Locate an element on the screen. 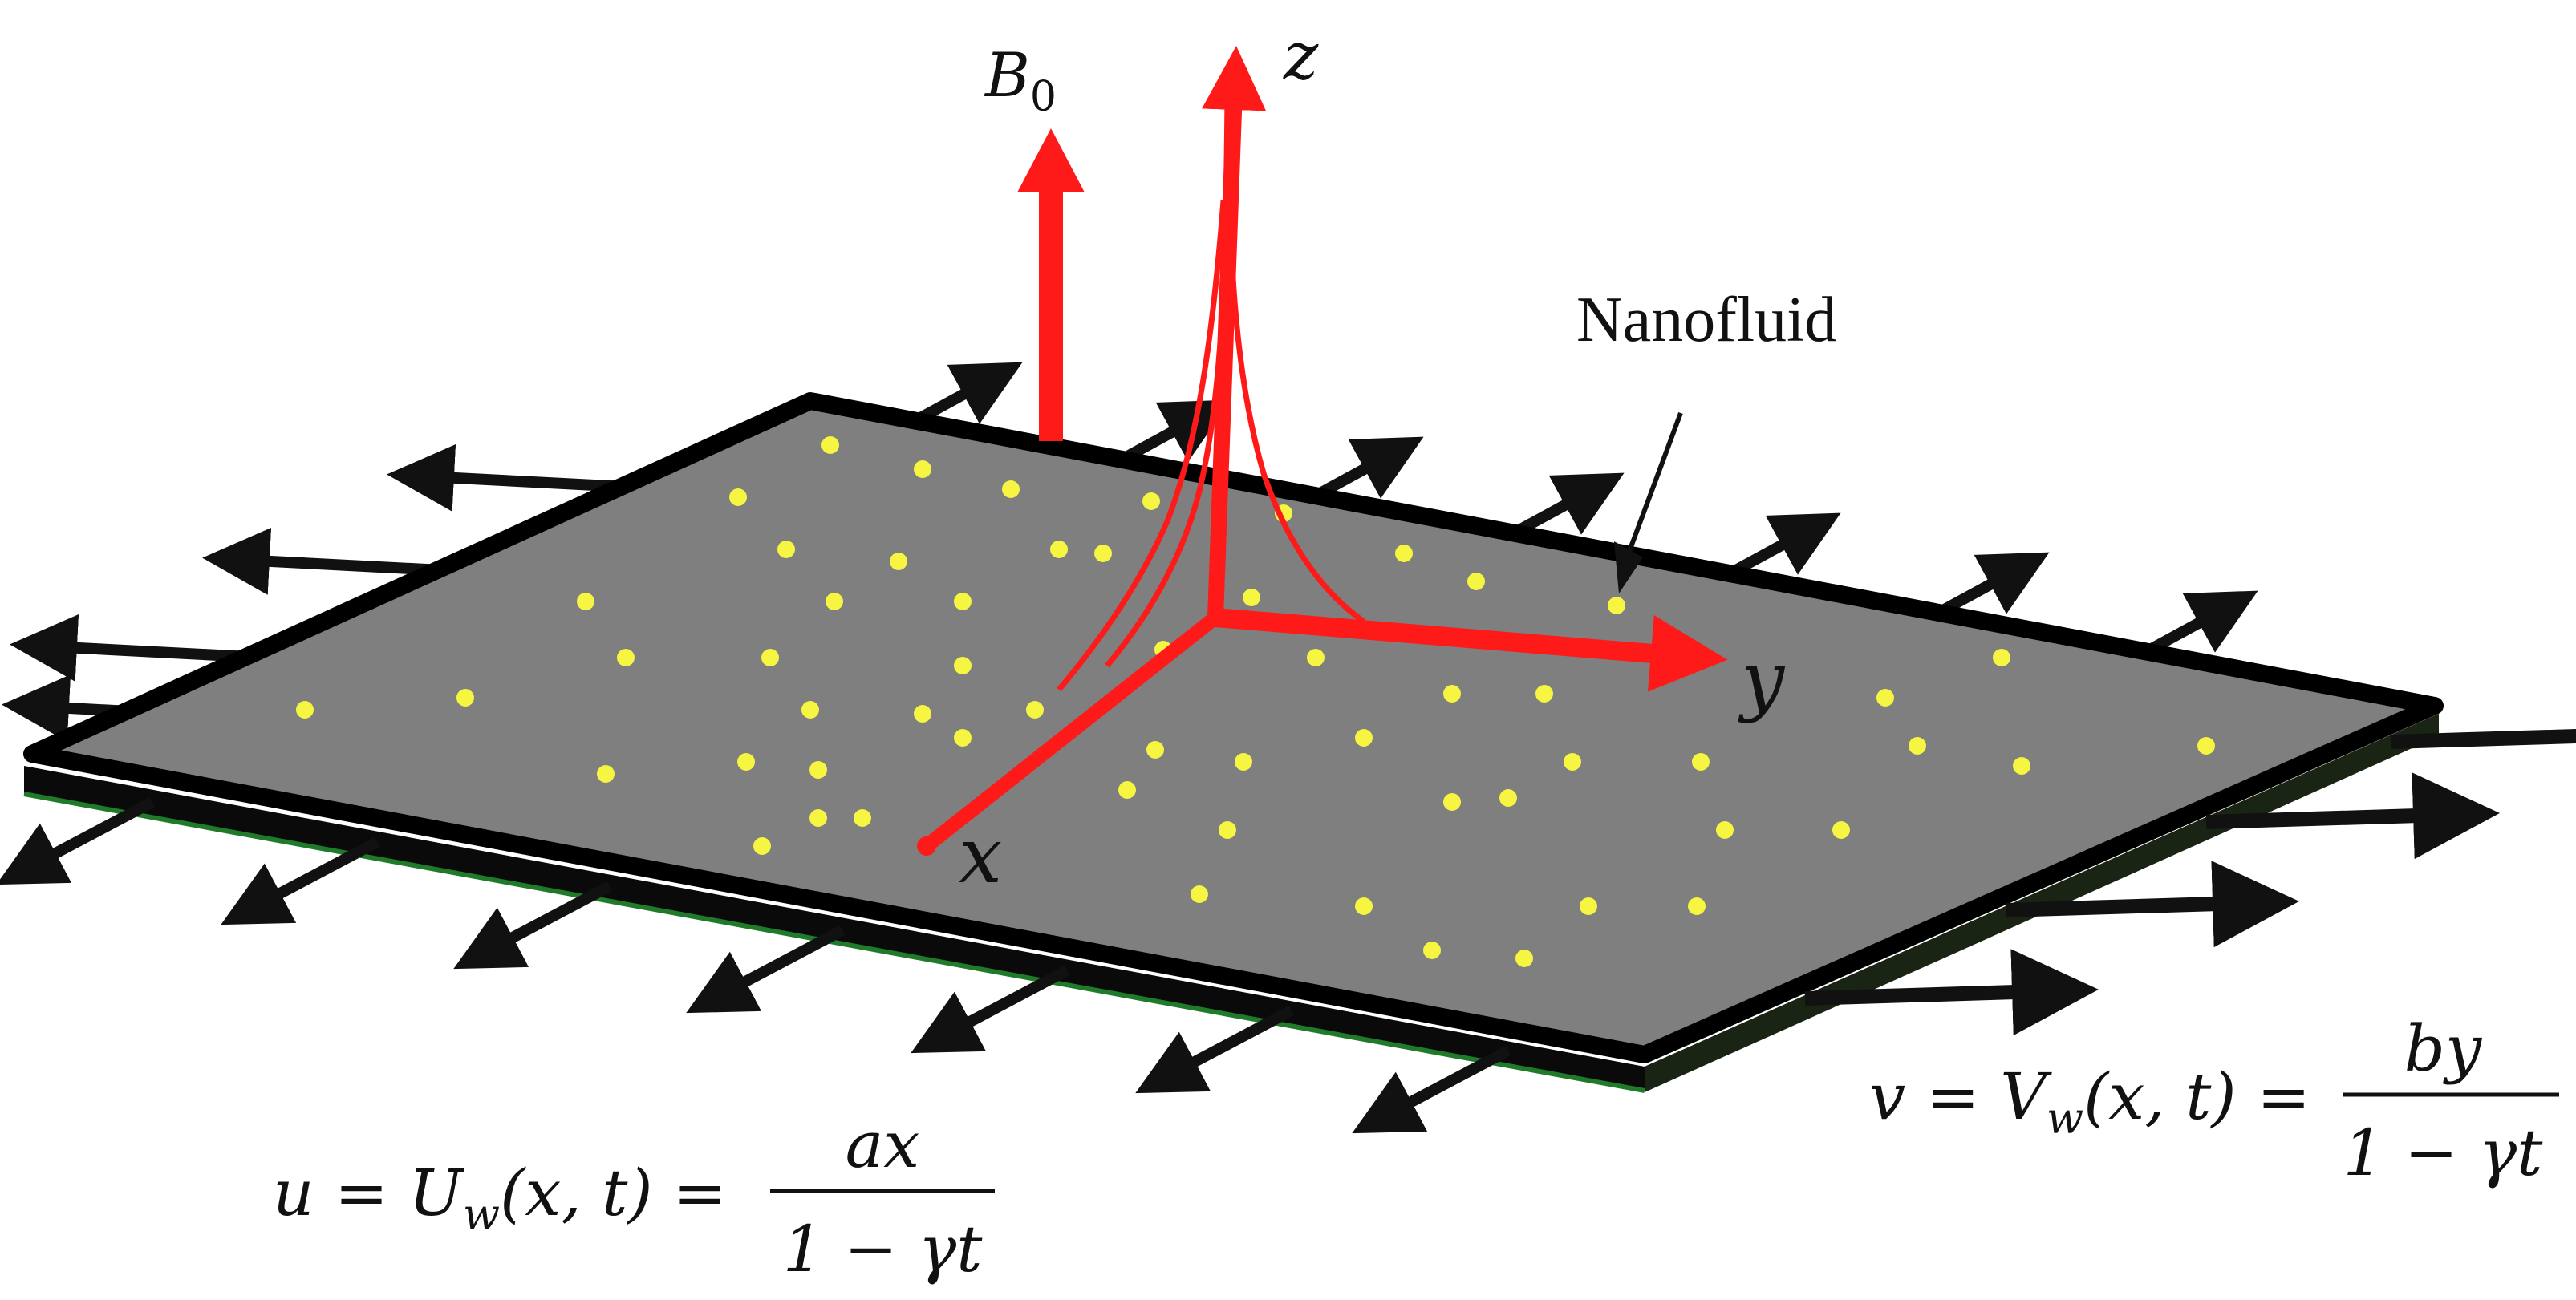 Image resolution: width=2576 pixels, height=1300 pixels. magnetic-field-arrow is located at coordinates (1051, 285).